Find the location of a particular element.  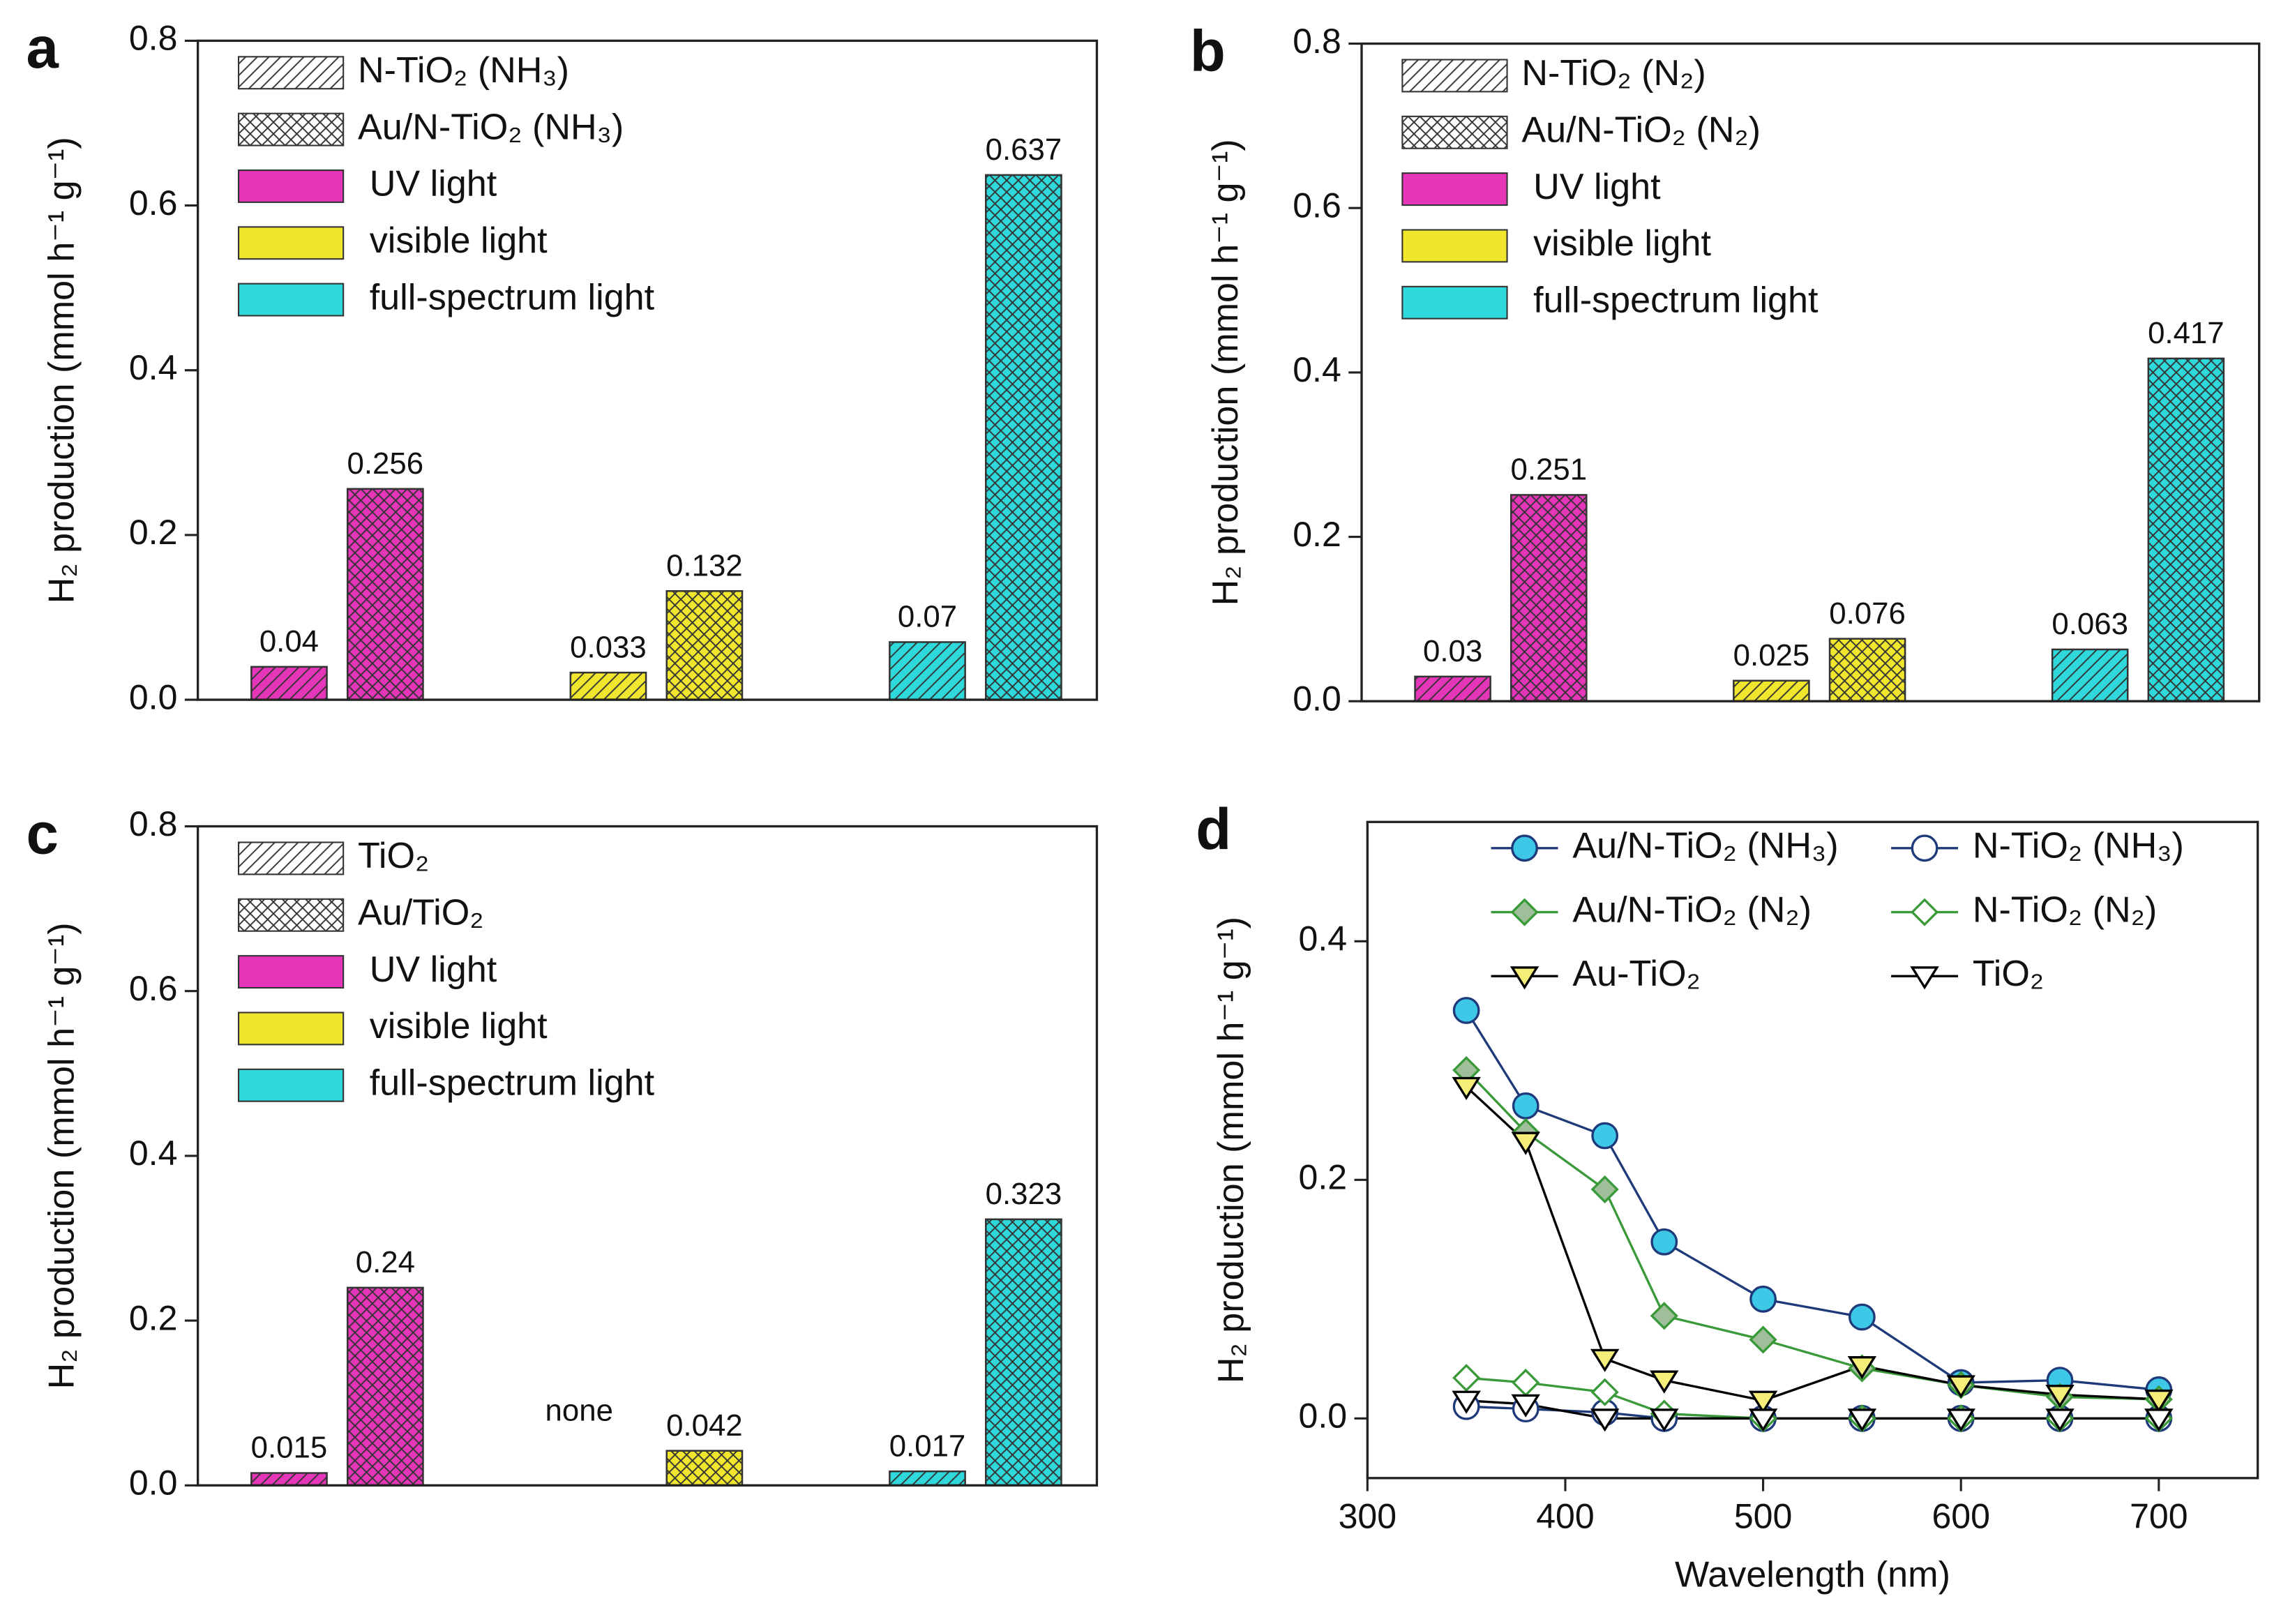

value-label: 0.07 is located at coordinates (928, 617).